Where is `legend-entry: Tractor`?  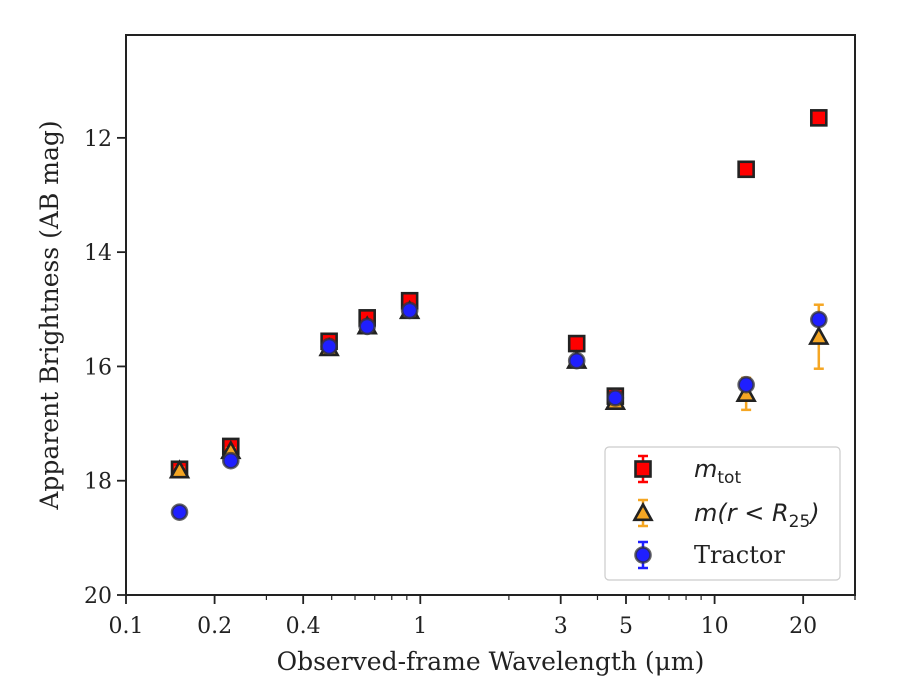 legend-entry: Tractor is located at coordinates (709, 555).